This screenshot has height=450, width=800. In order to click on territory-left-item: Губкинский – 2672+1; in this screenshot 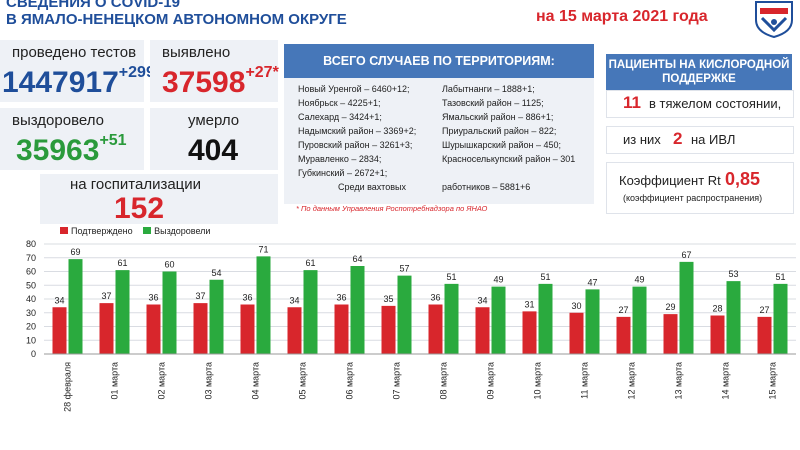, I will do `click(343, 173)`.